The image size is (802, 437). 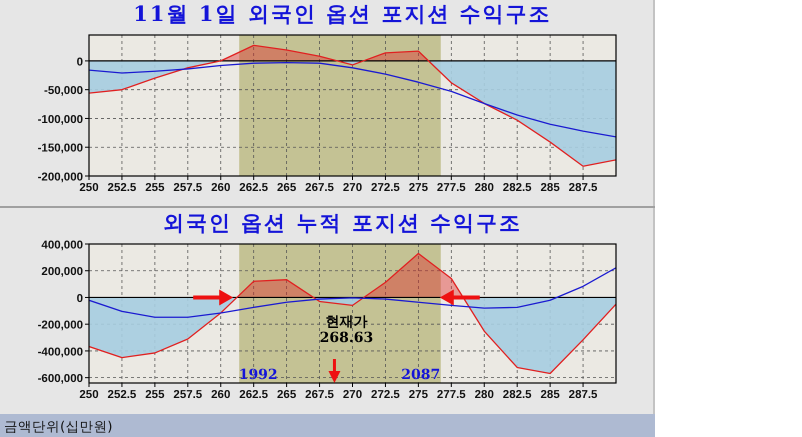 I want to click on chart-title: 11월 1일 외국인 옵션 포지션 수익구조, so click(x=342, y=13).